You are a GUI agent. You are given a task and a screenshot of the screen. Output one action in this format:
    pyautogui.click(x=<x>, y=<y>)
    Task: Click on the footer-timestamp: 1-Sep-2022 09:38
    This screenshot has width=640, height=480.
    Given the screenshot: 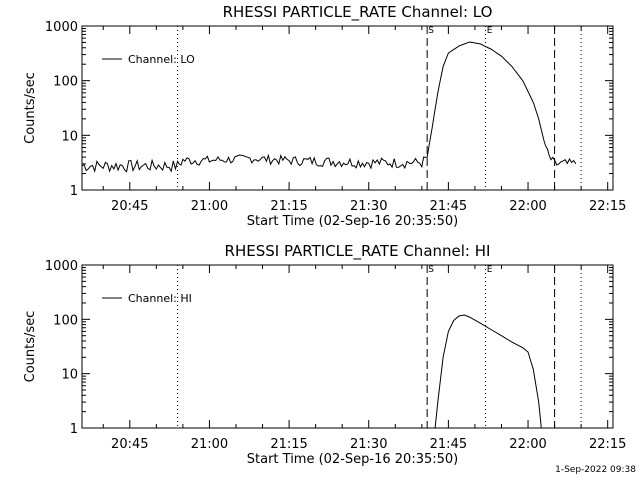 What is the action you would take?
    pyautogui.click(x=595, y=470)
    